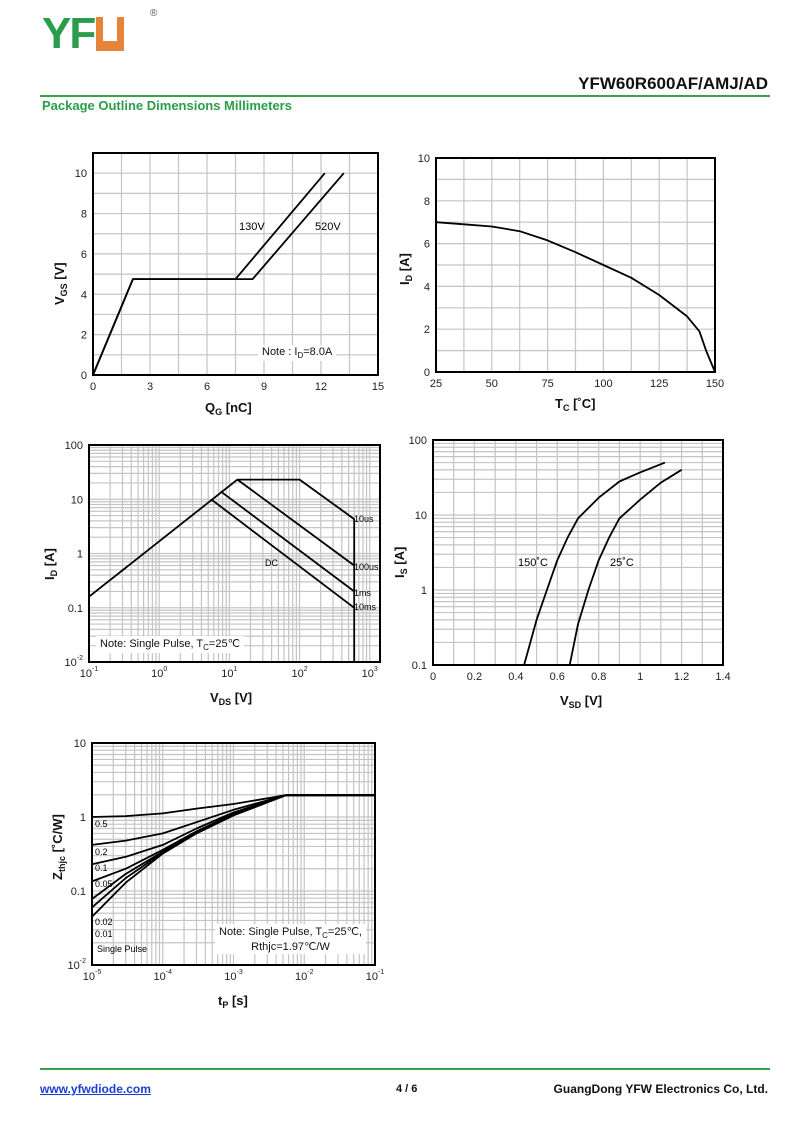  I want to click on company-name: GuangDong YFW Electronics Co, Ltd., so click(660, 1089).